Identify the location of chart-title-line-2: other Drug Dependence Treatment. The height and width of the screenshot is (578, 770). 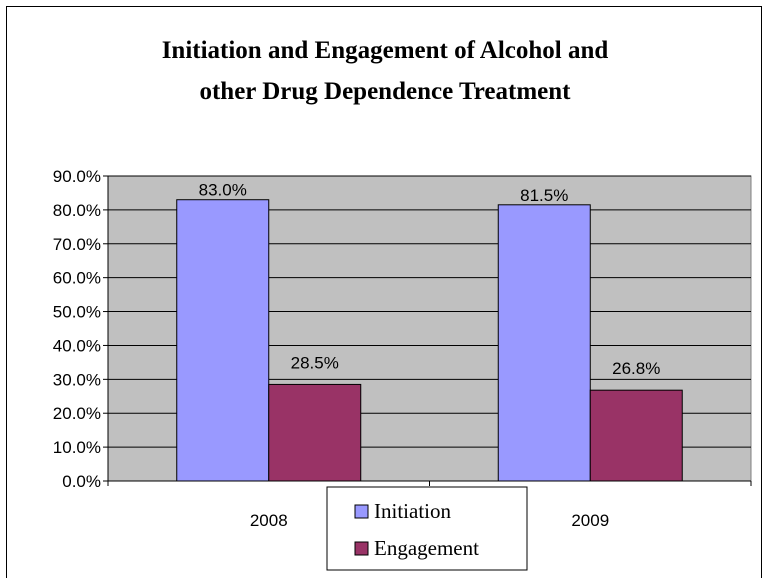
(385, 91).